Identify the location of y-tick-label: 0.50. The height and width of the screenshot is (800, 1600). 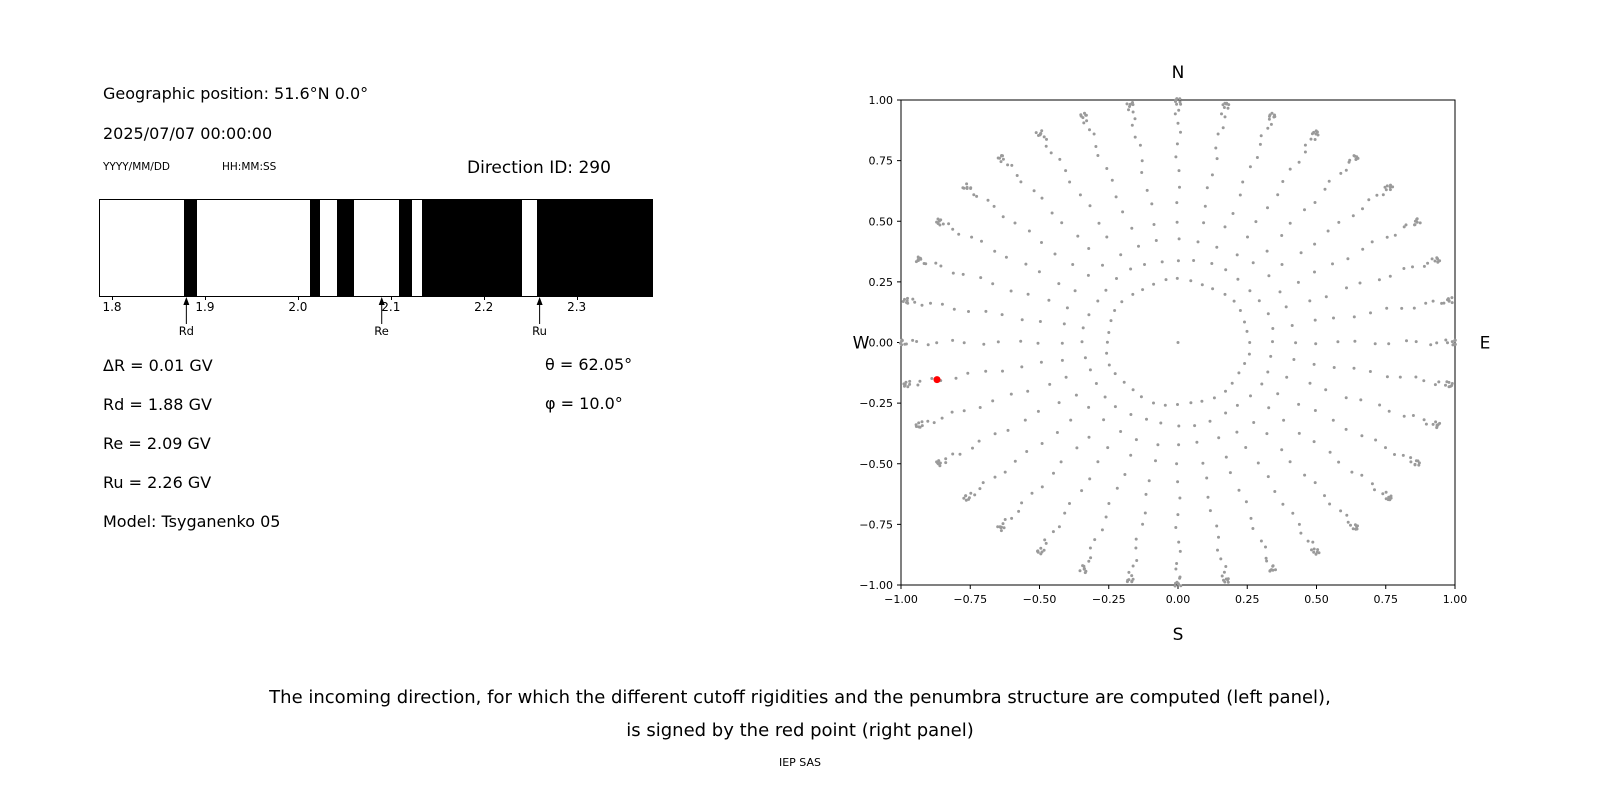
(881, 221).